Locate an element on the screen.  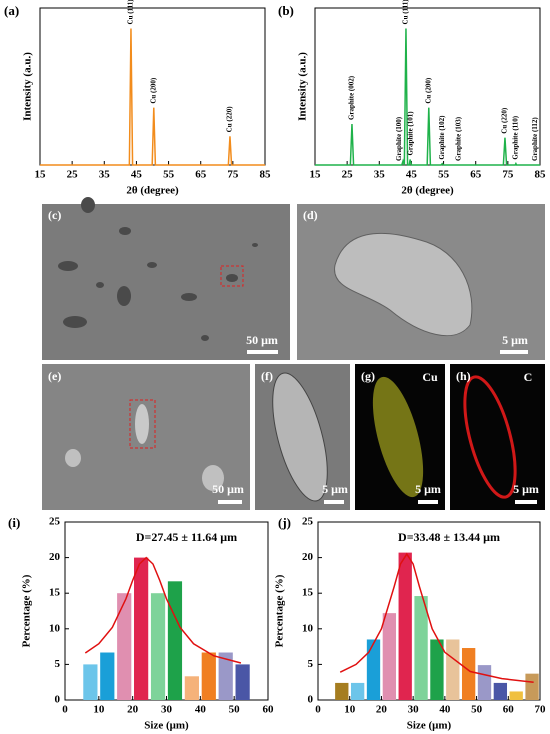
peak-label: Graphite (100) is located at coordinates (399, 138).